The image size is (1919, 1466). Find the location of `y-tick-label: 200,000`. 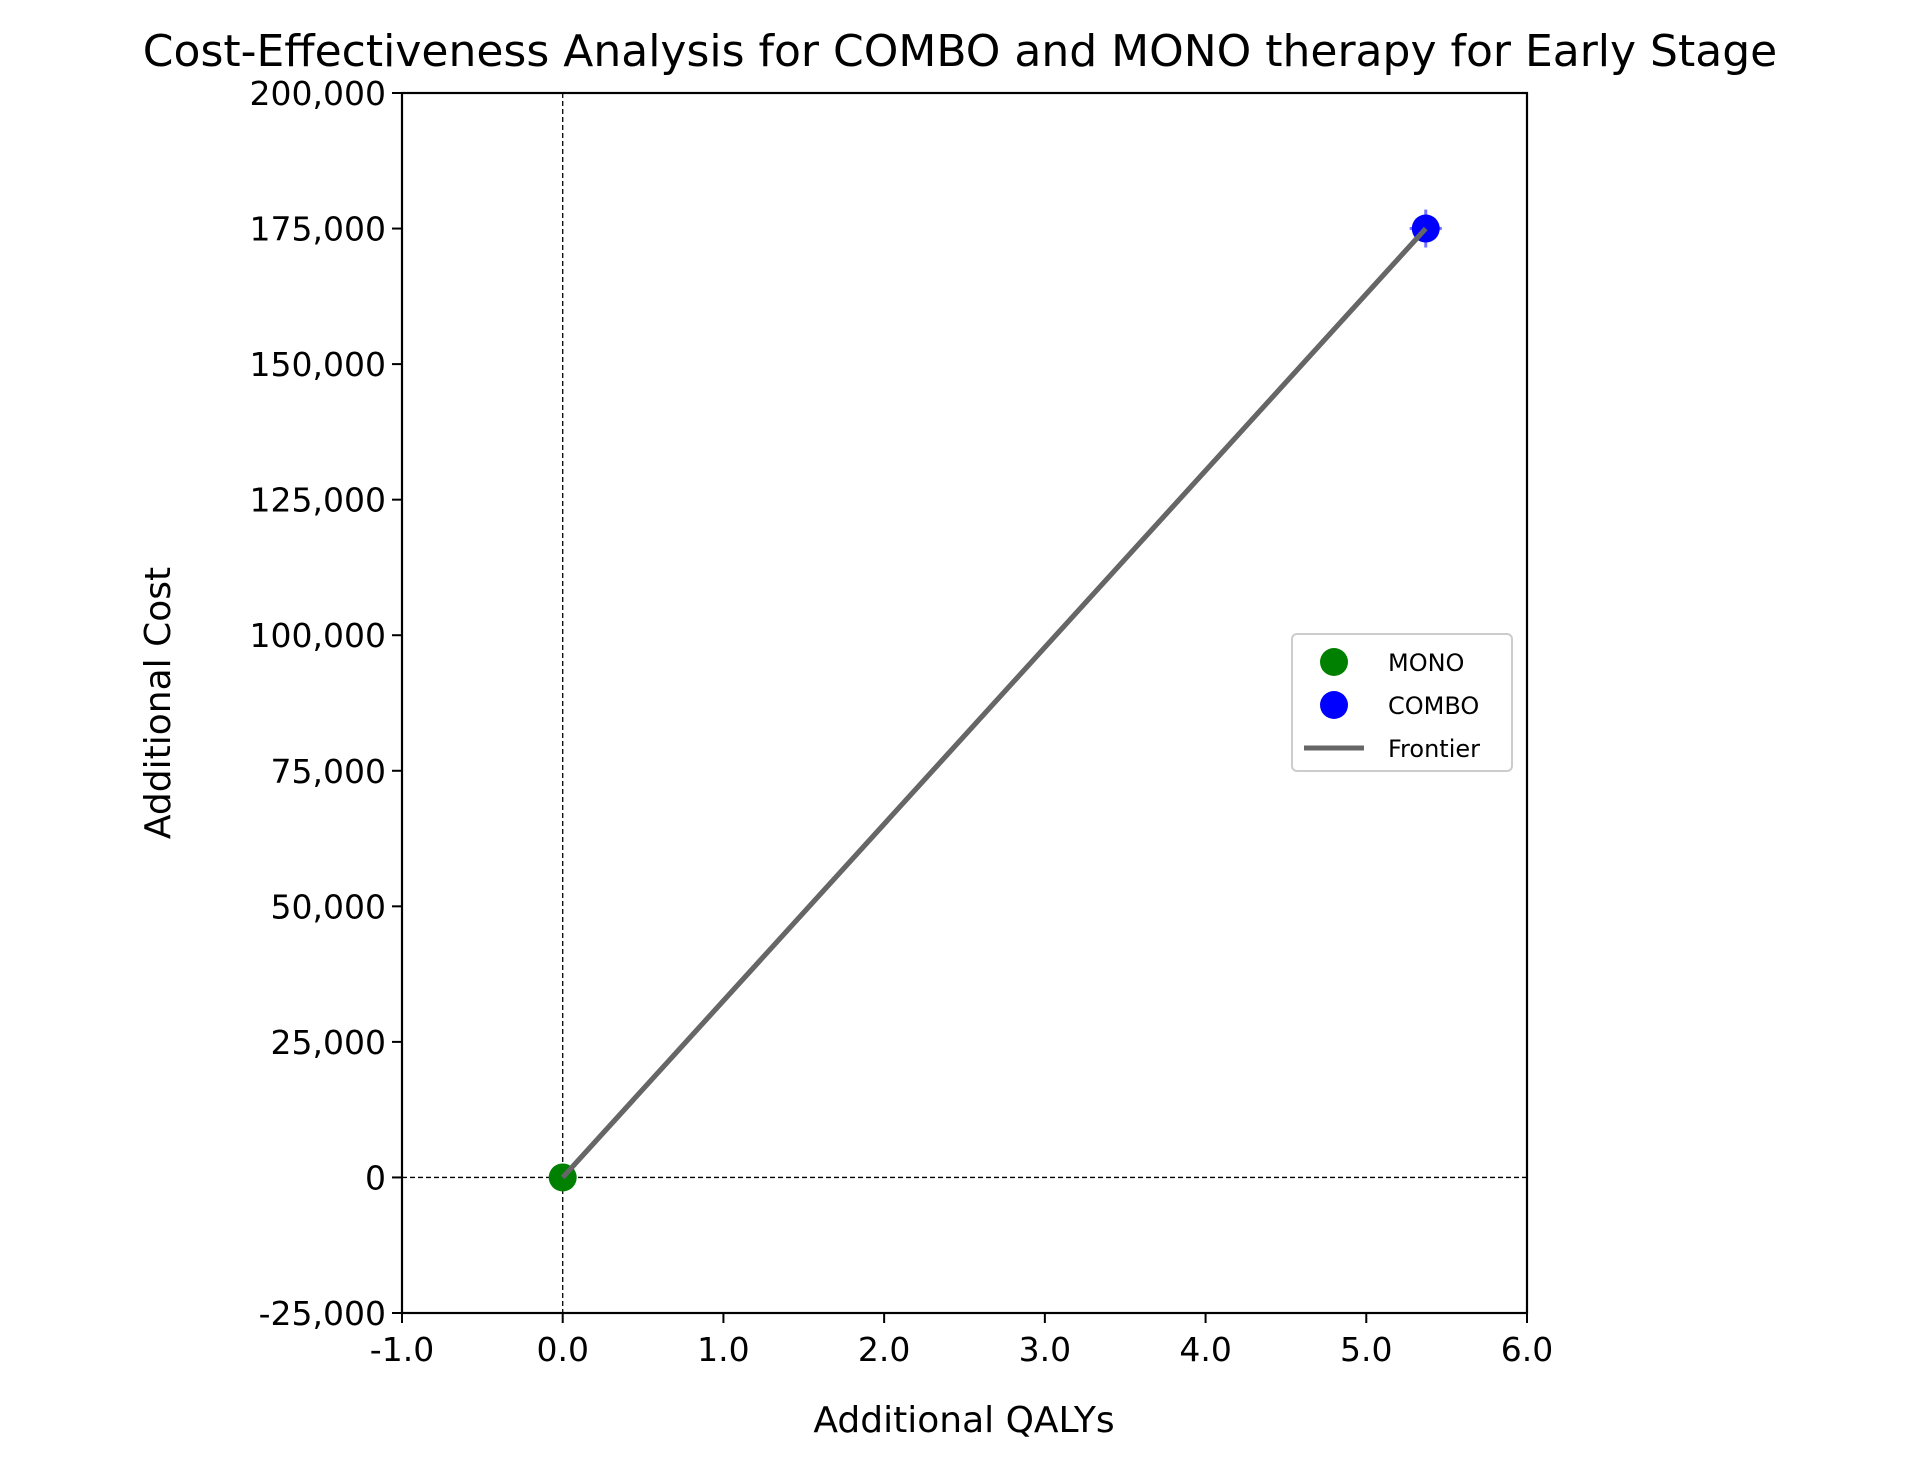

y-tick-label: 200,000 is located at coordinates (318, 93).